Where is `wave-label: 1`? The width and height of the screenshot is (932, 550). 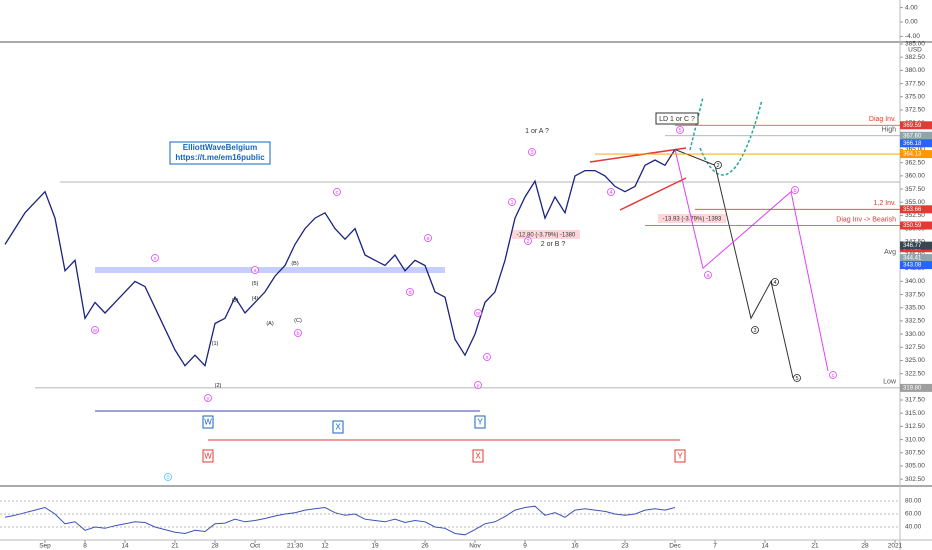 wave-label: 1 is located at coordinates (511, 203).